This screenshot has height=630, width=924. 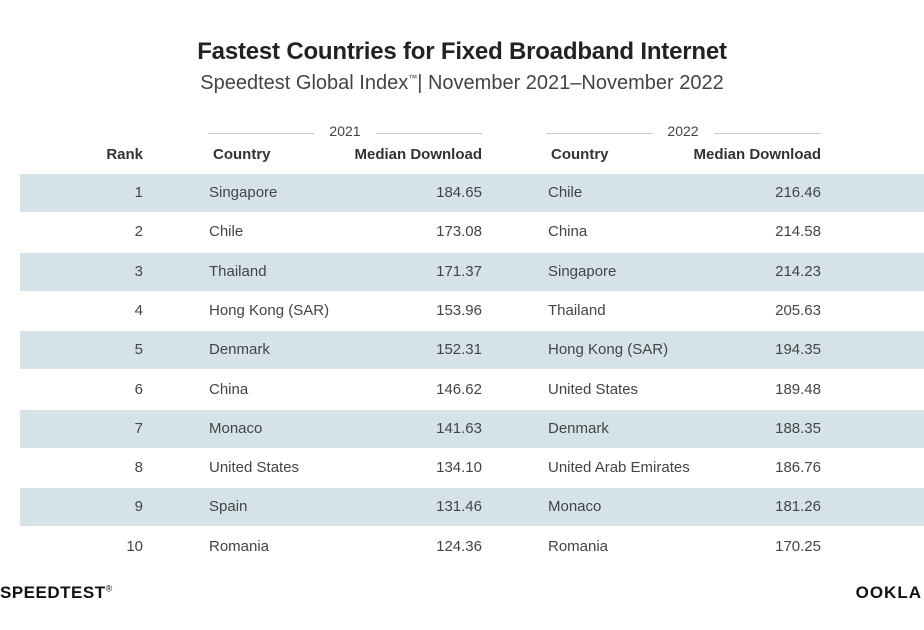 What do you see at coordinates (269, 310) in the screenshot?
I see `country-2021-cell: Hong Kong (SAR)` at bounding box center [269, 310].